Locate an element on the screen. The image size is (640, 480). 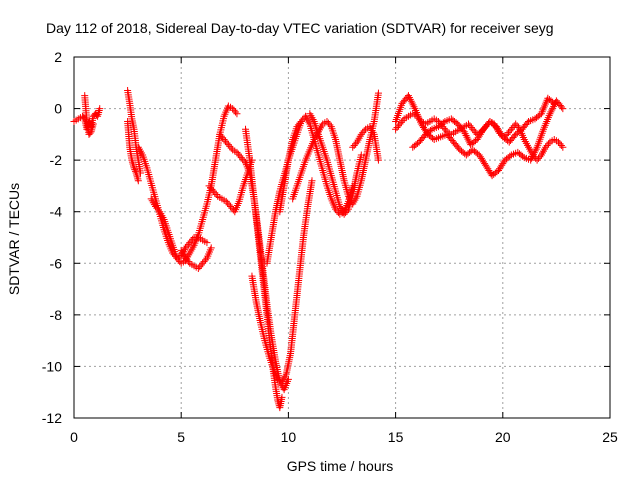
x-tick-label: 10 is located at coordinates (289, 437).